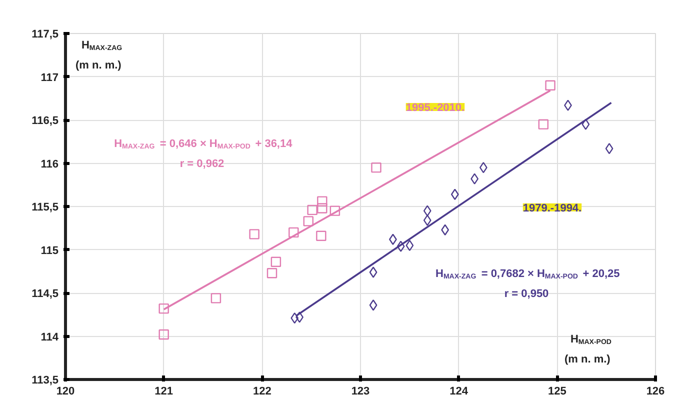 The height and width of the screenshot is (407, 673). I want to click on x-tick-label: 122, so click(262, 392).